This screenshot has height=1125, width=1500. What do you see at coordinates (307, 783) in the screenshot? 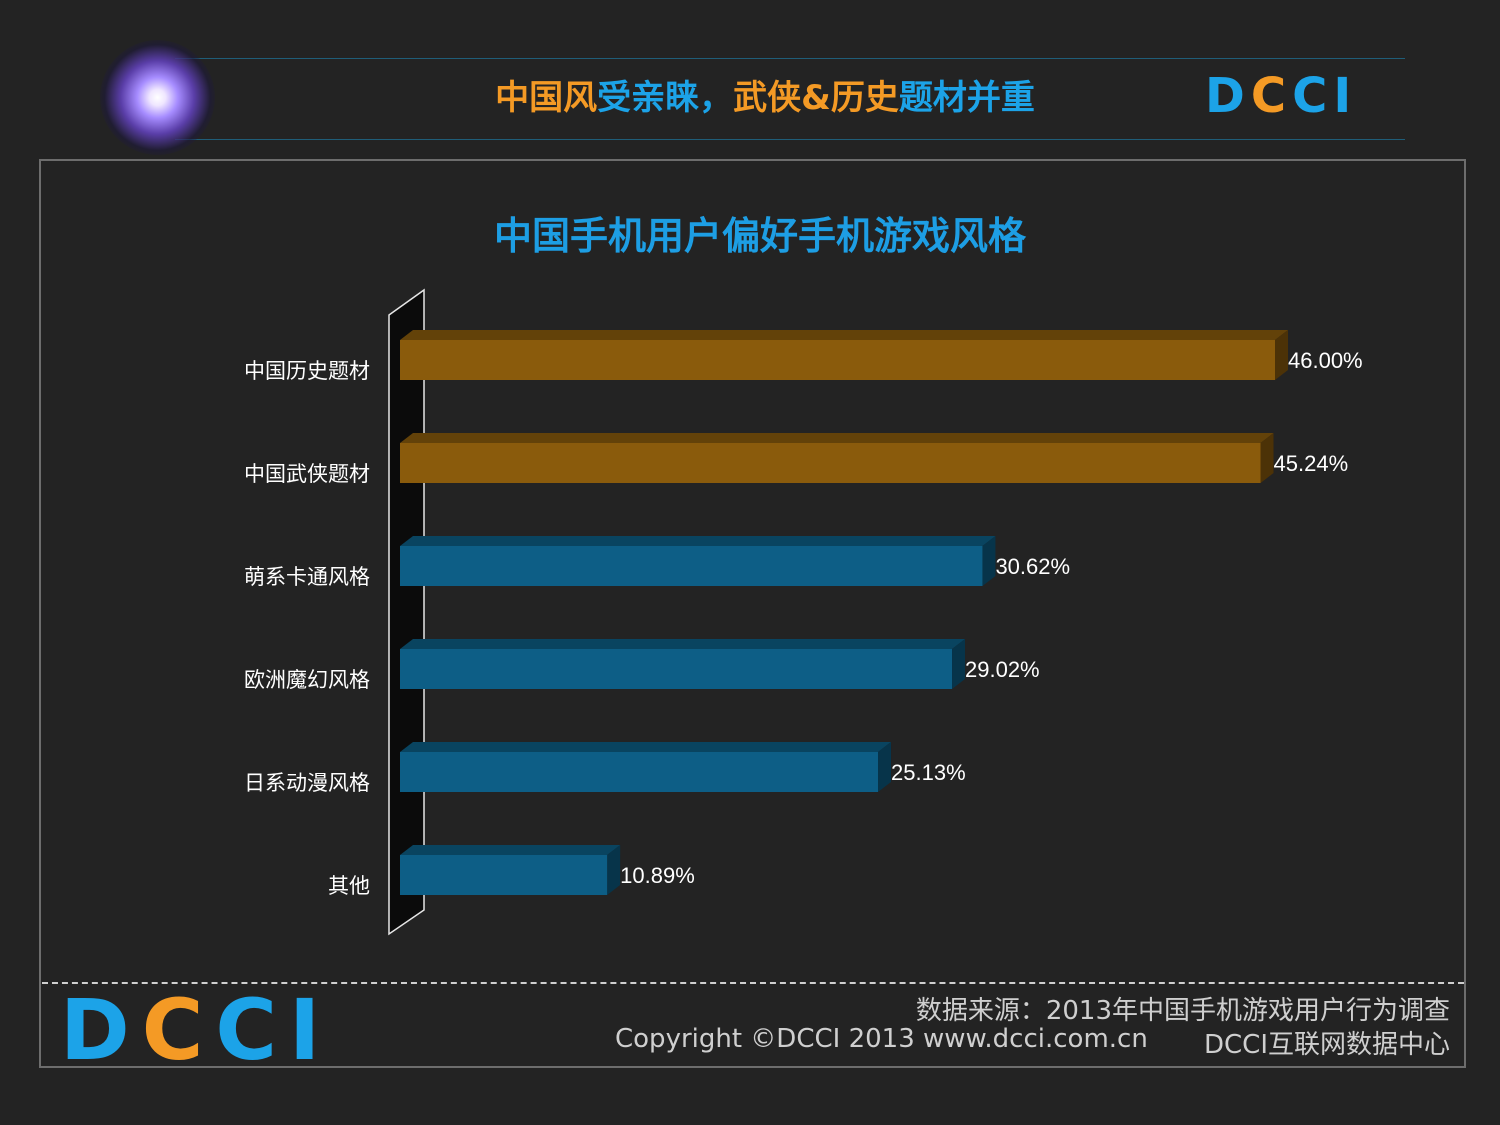
I see `category-label-5: 日系动漫风格` at bounding box center [307, 783].